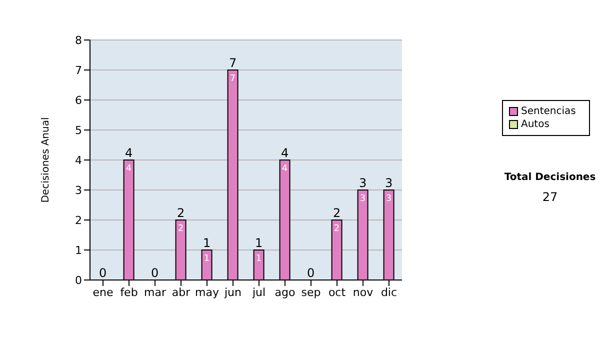 This screenshot has height=340, width=600. Describe the element at coordinates (78, 70) in the screenshot. I see `y-tick-label: 7` at that location.